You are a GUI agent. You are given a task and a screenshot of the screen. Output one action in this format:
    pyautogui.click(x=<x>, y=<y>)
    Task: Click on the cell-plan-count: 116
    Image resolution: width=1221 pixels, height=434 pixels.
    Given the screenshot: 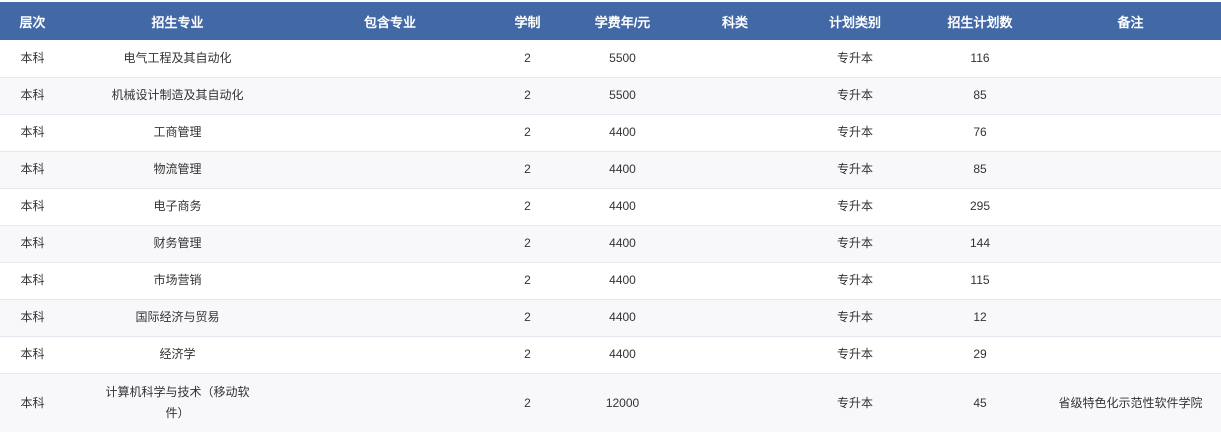 What is the action you would take?
    pyautogui.click(x=980, y=59)
    